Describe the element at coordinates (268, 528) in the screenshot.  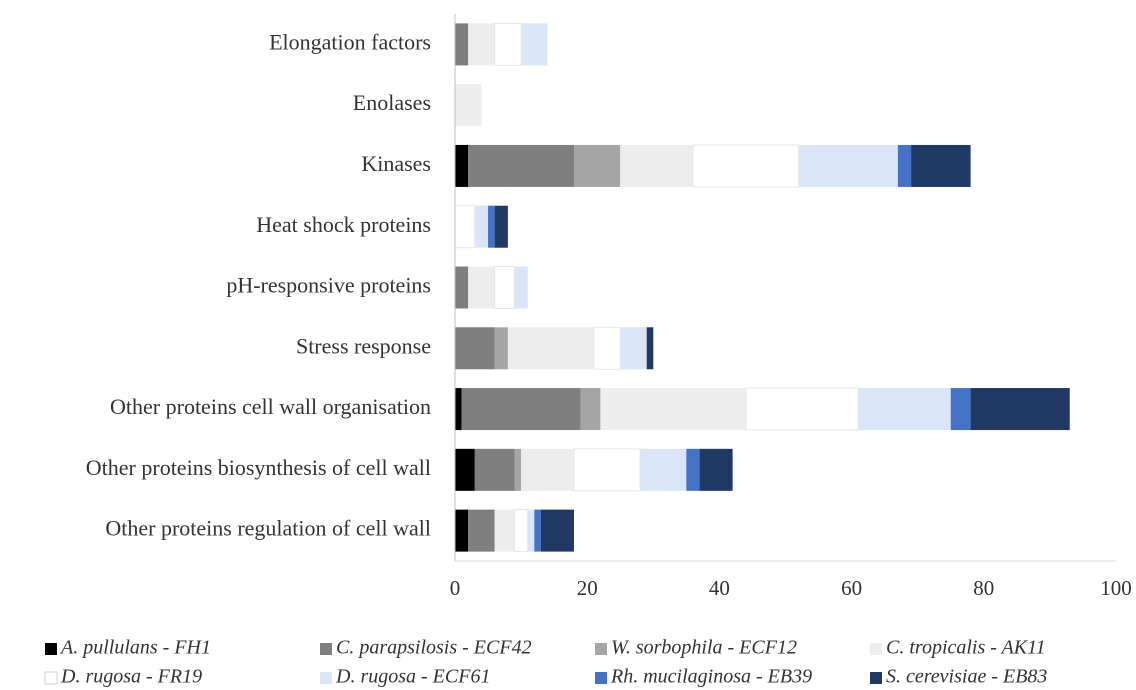
I see `y-tick-label: Other proteins regulation of cell wall` at that location.